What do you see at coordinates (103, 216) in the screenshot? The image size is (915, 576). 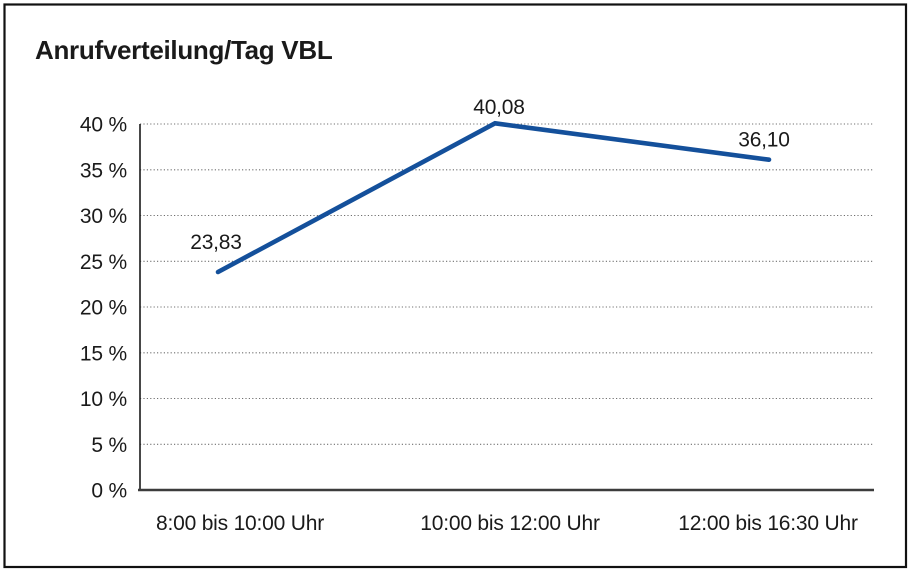 I see `y-tick-label: 30 %` at bounding box center [103, 216].